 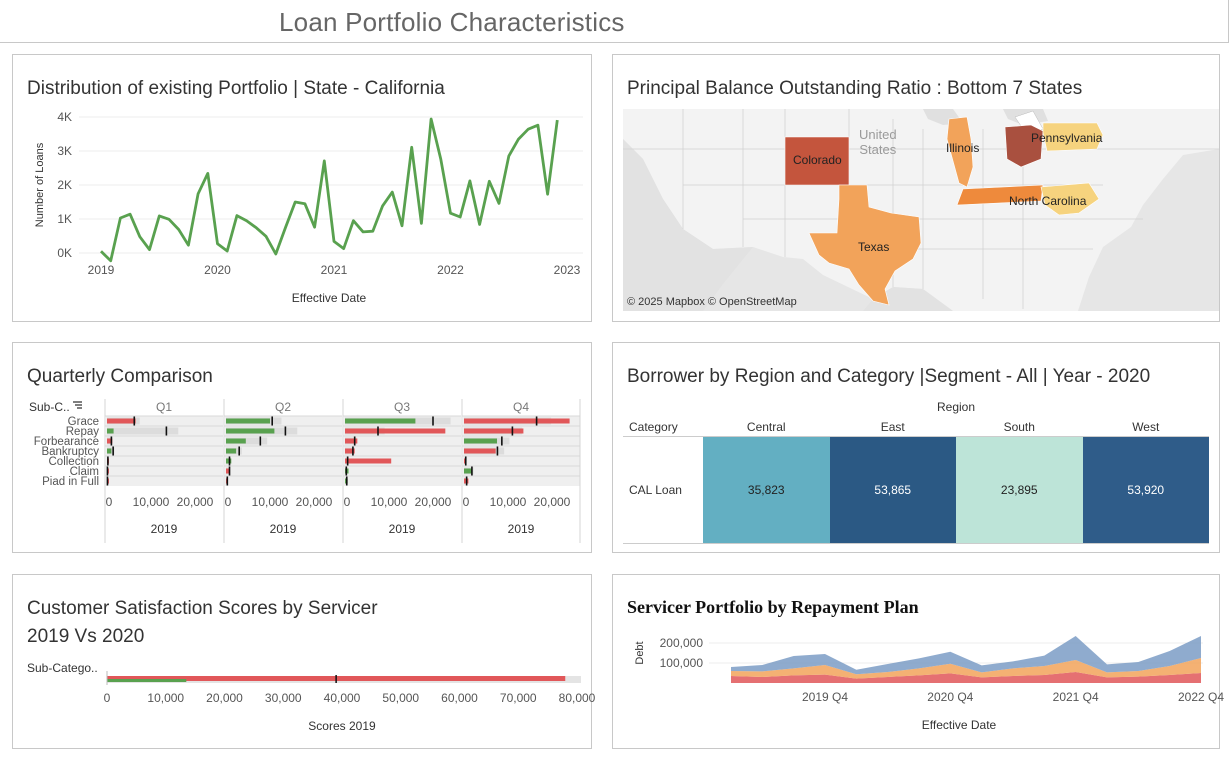 What do you see at coordinates (202, 608) in the screenshot?
I see `satisfaction-title-line1: Customer Satisfaction Scores by Servicer` at bounding box center [202, 608].